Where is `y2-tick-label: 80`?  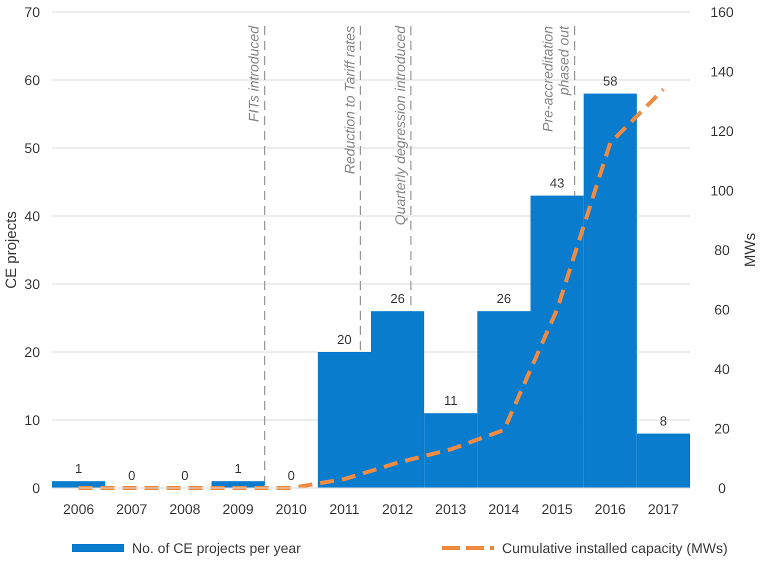
y2-tick-label: 80 is located at coordinates (722, 250).